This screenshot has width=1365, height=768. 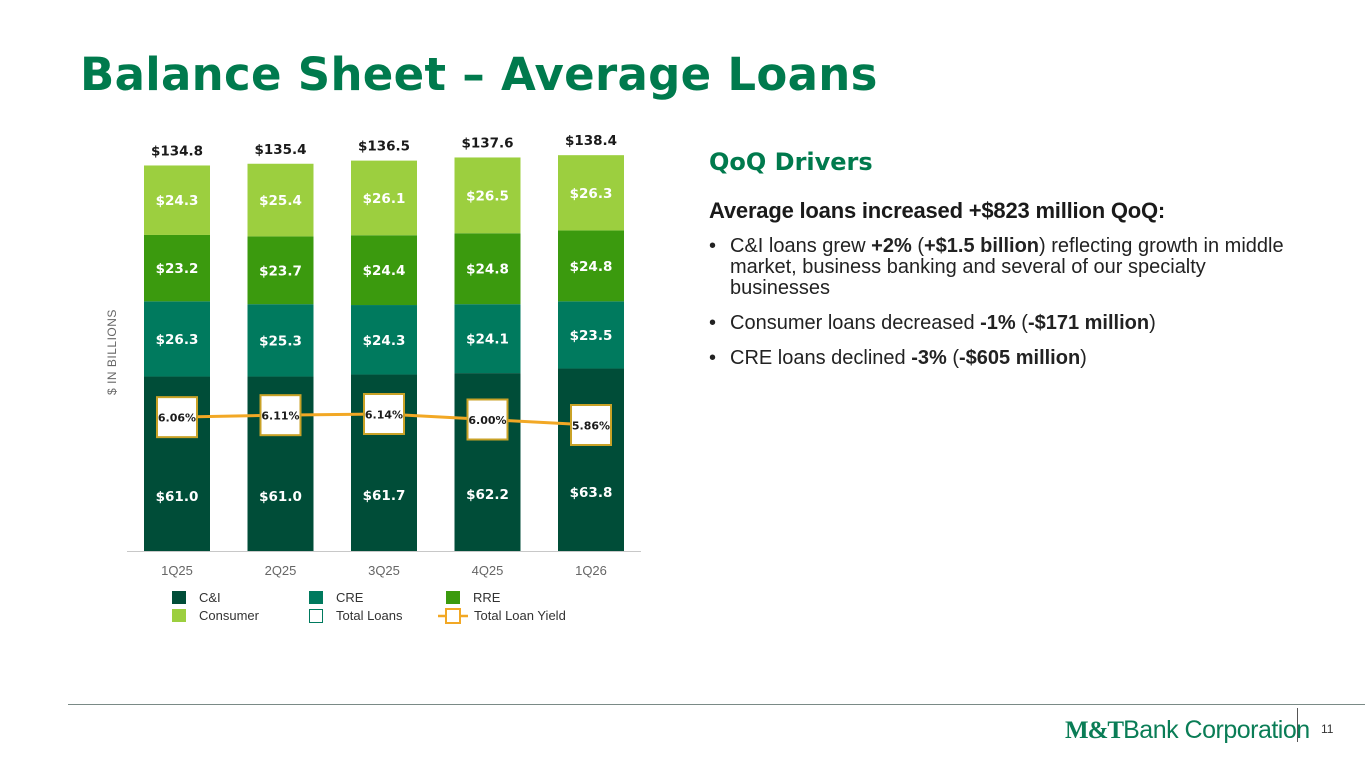 What do you see at coordinates (316, 597) in the screenshot?
I see `legend-swatch-cre` at bounding box center [316, 597].